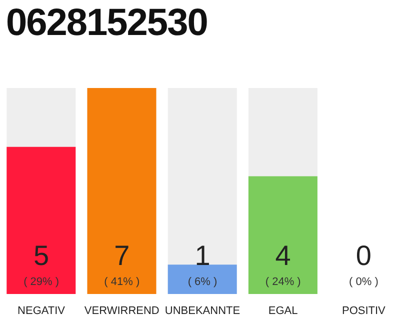 The image size is (410, 320). I want to click on x-tick-label: UNBEKANNTE, so click(202, 311).